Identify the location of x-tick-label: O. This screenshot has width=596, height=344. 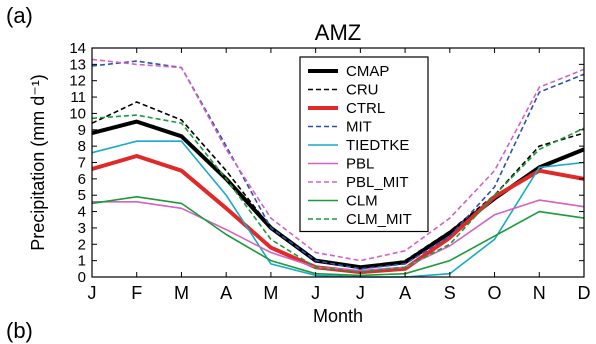
(495, 293).